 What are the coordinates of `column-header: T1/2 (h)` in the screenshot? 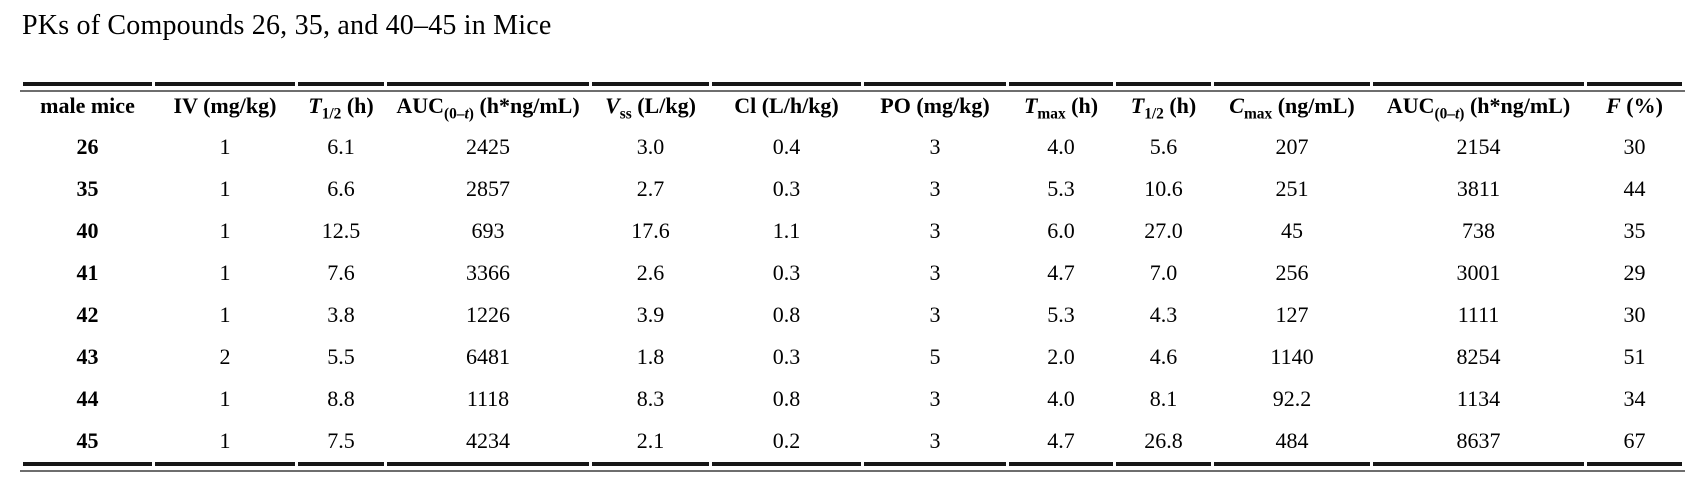 It's located at (341, 104).